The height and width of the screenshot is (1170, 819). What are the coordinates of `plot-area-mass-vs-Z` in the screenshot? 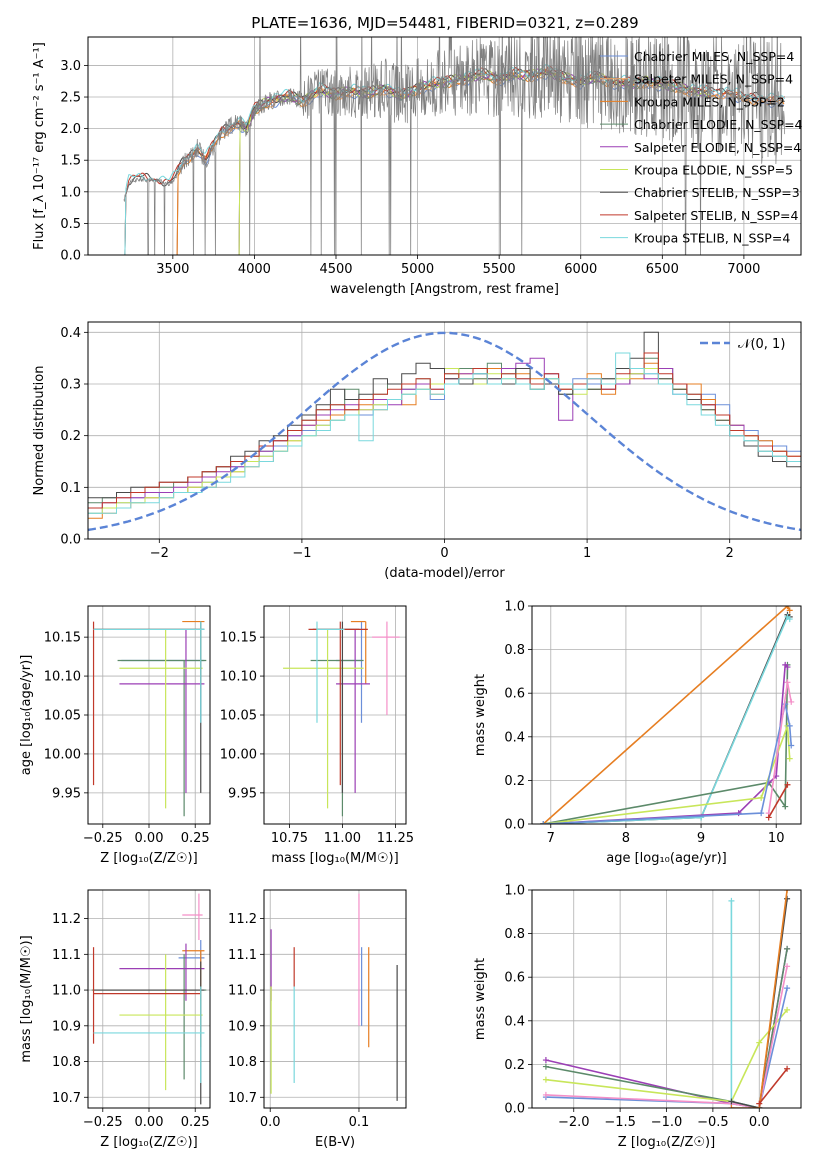 It's located at (149, 999).